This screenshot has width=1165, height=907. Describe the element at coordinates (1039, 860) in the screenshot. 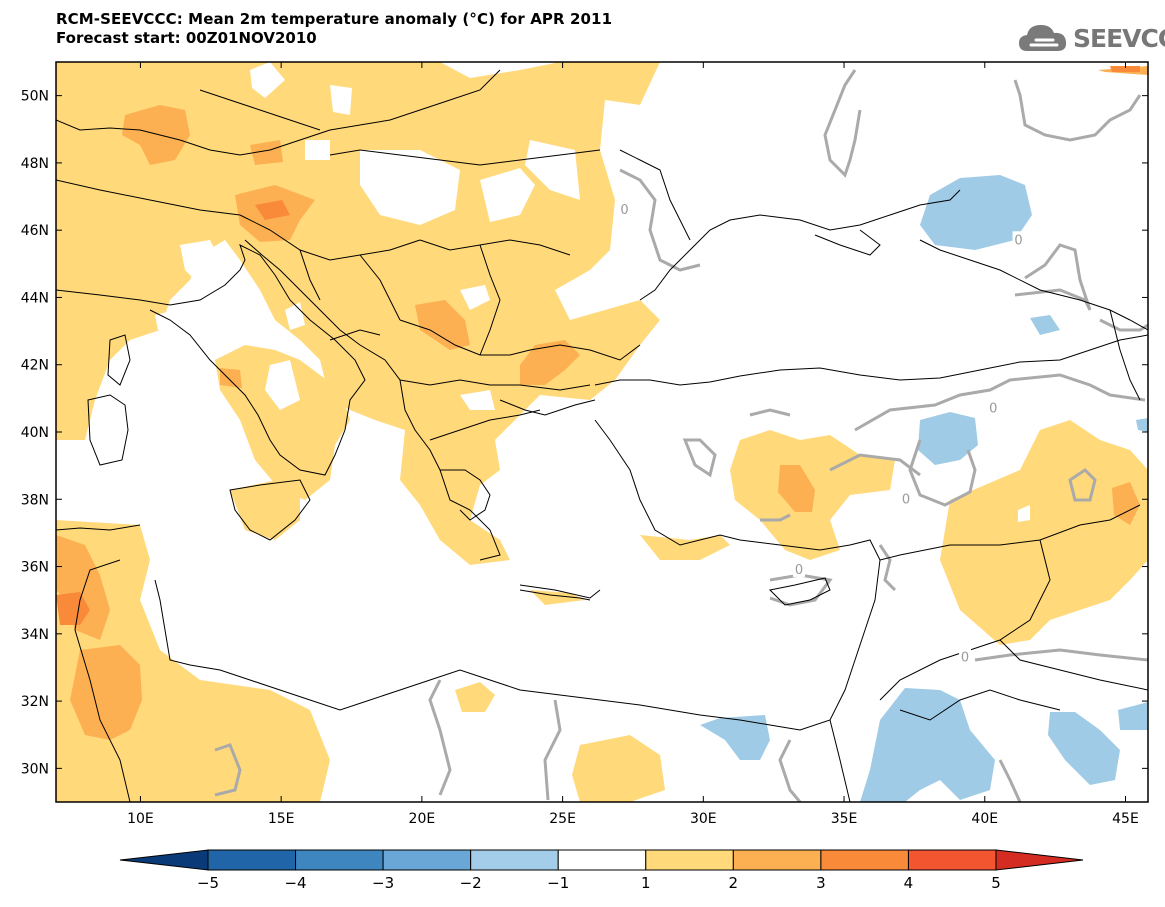

I see `colorbar-arrow-high` at that location.